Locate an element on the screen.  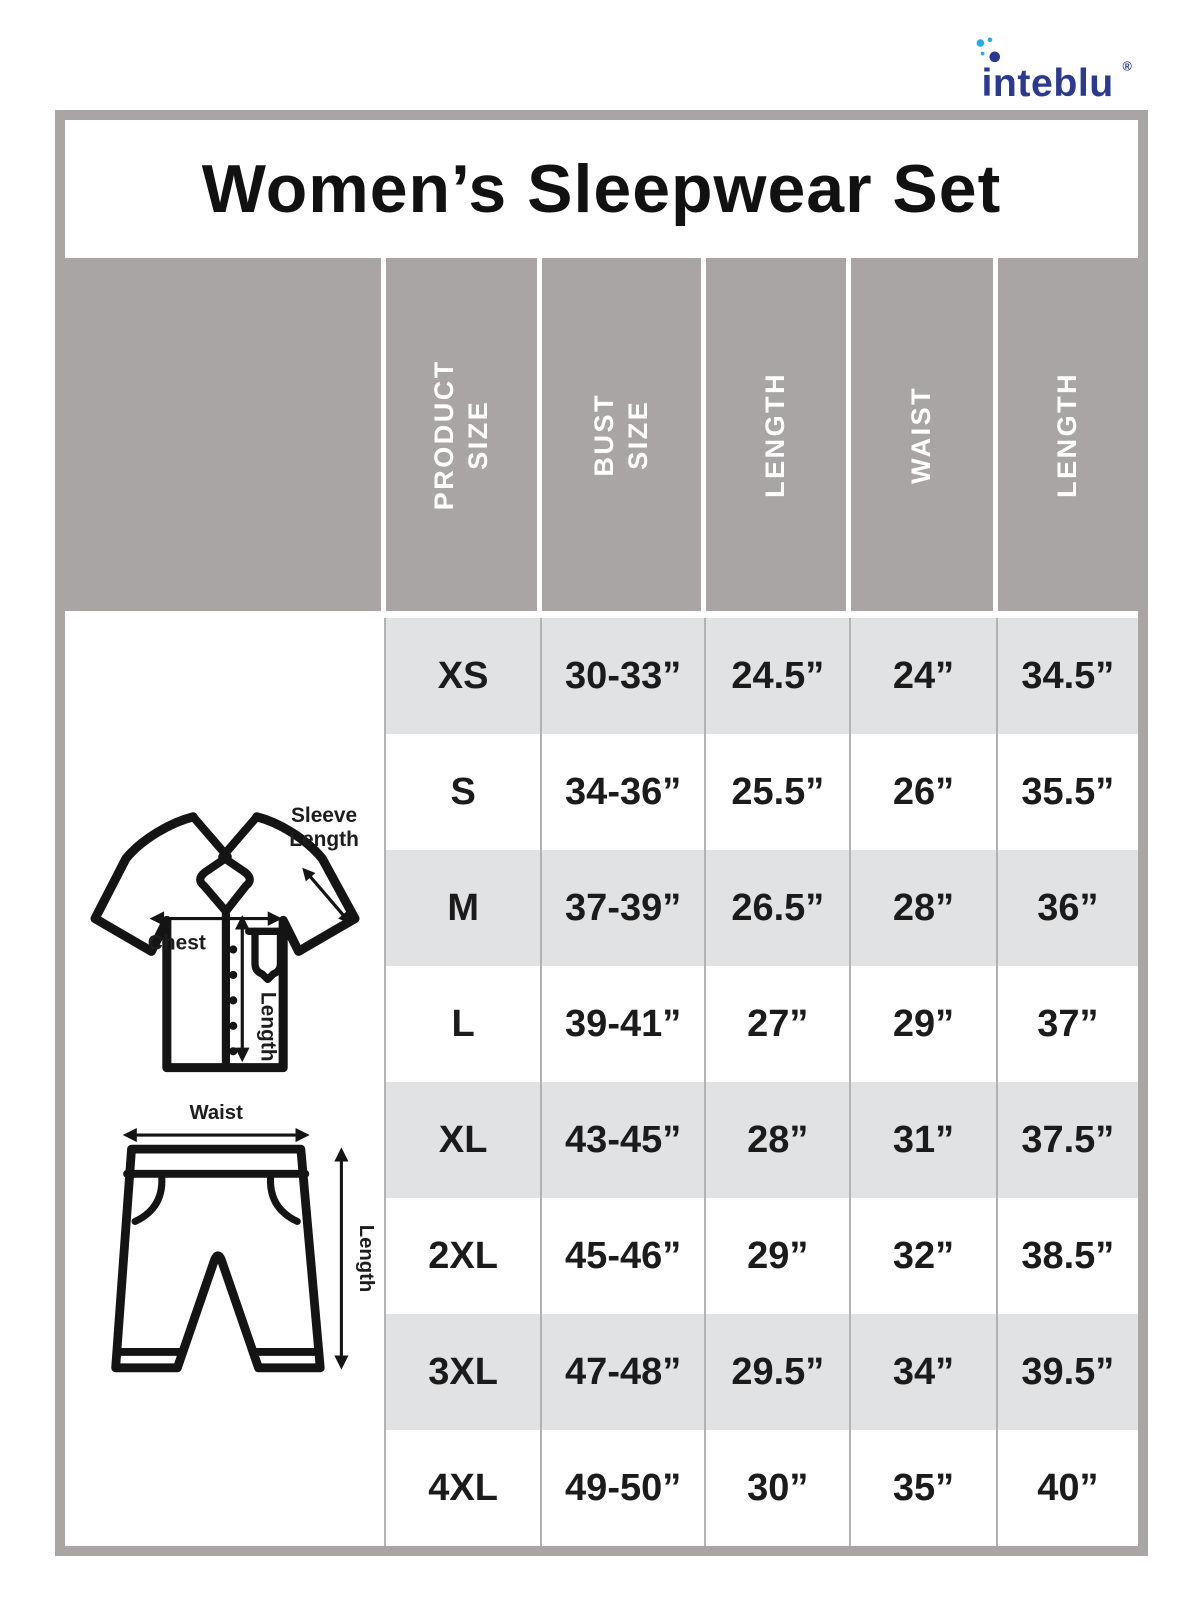
cell-waist: 34” is located at coordinates (924, 1372).